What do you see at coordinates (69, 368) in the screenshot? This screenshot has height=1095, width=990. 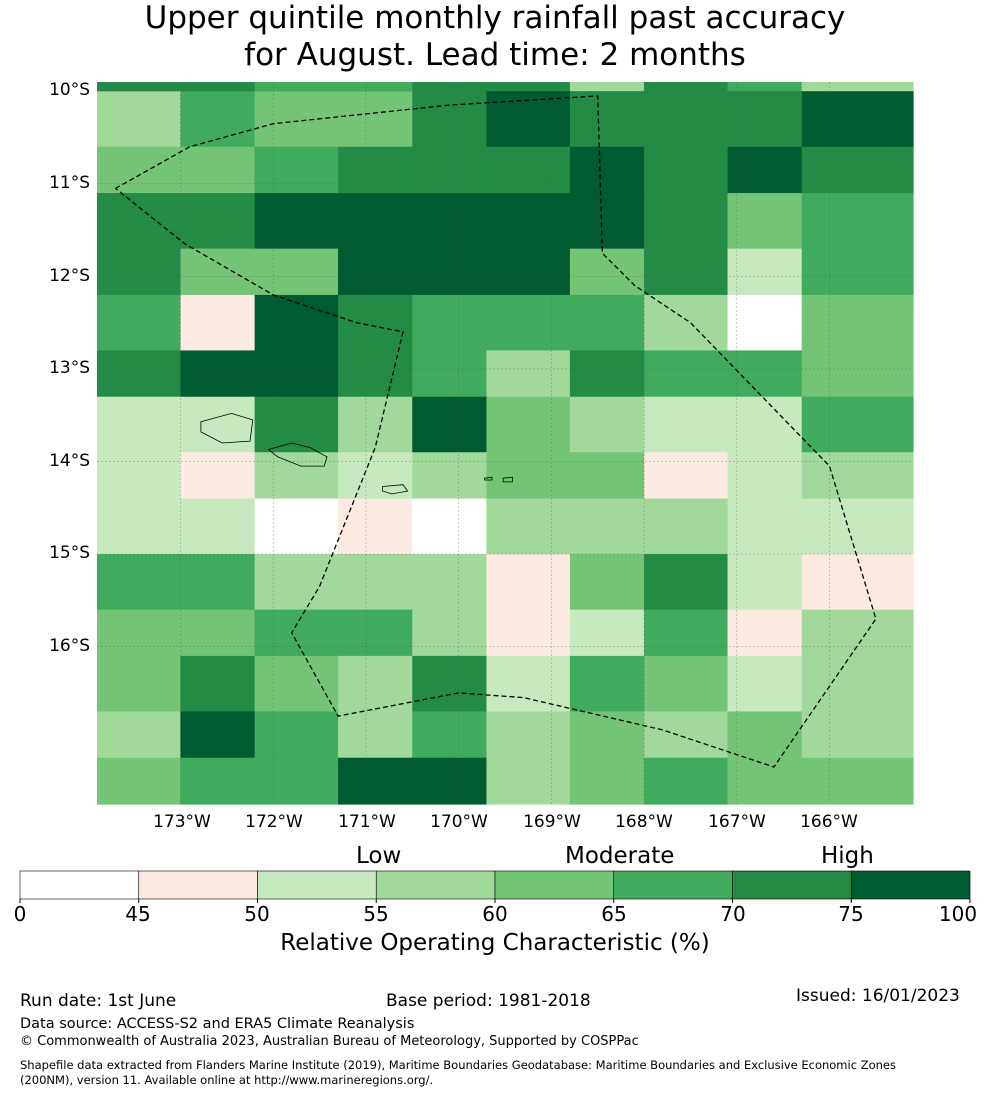 I see `lat-label: 13°S` at bounding box center [69, 368].